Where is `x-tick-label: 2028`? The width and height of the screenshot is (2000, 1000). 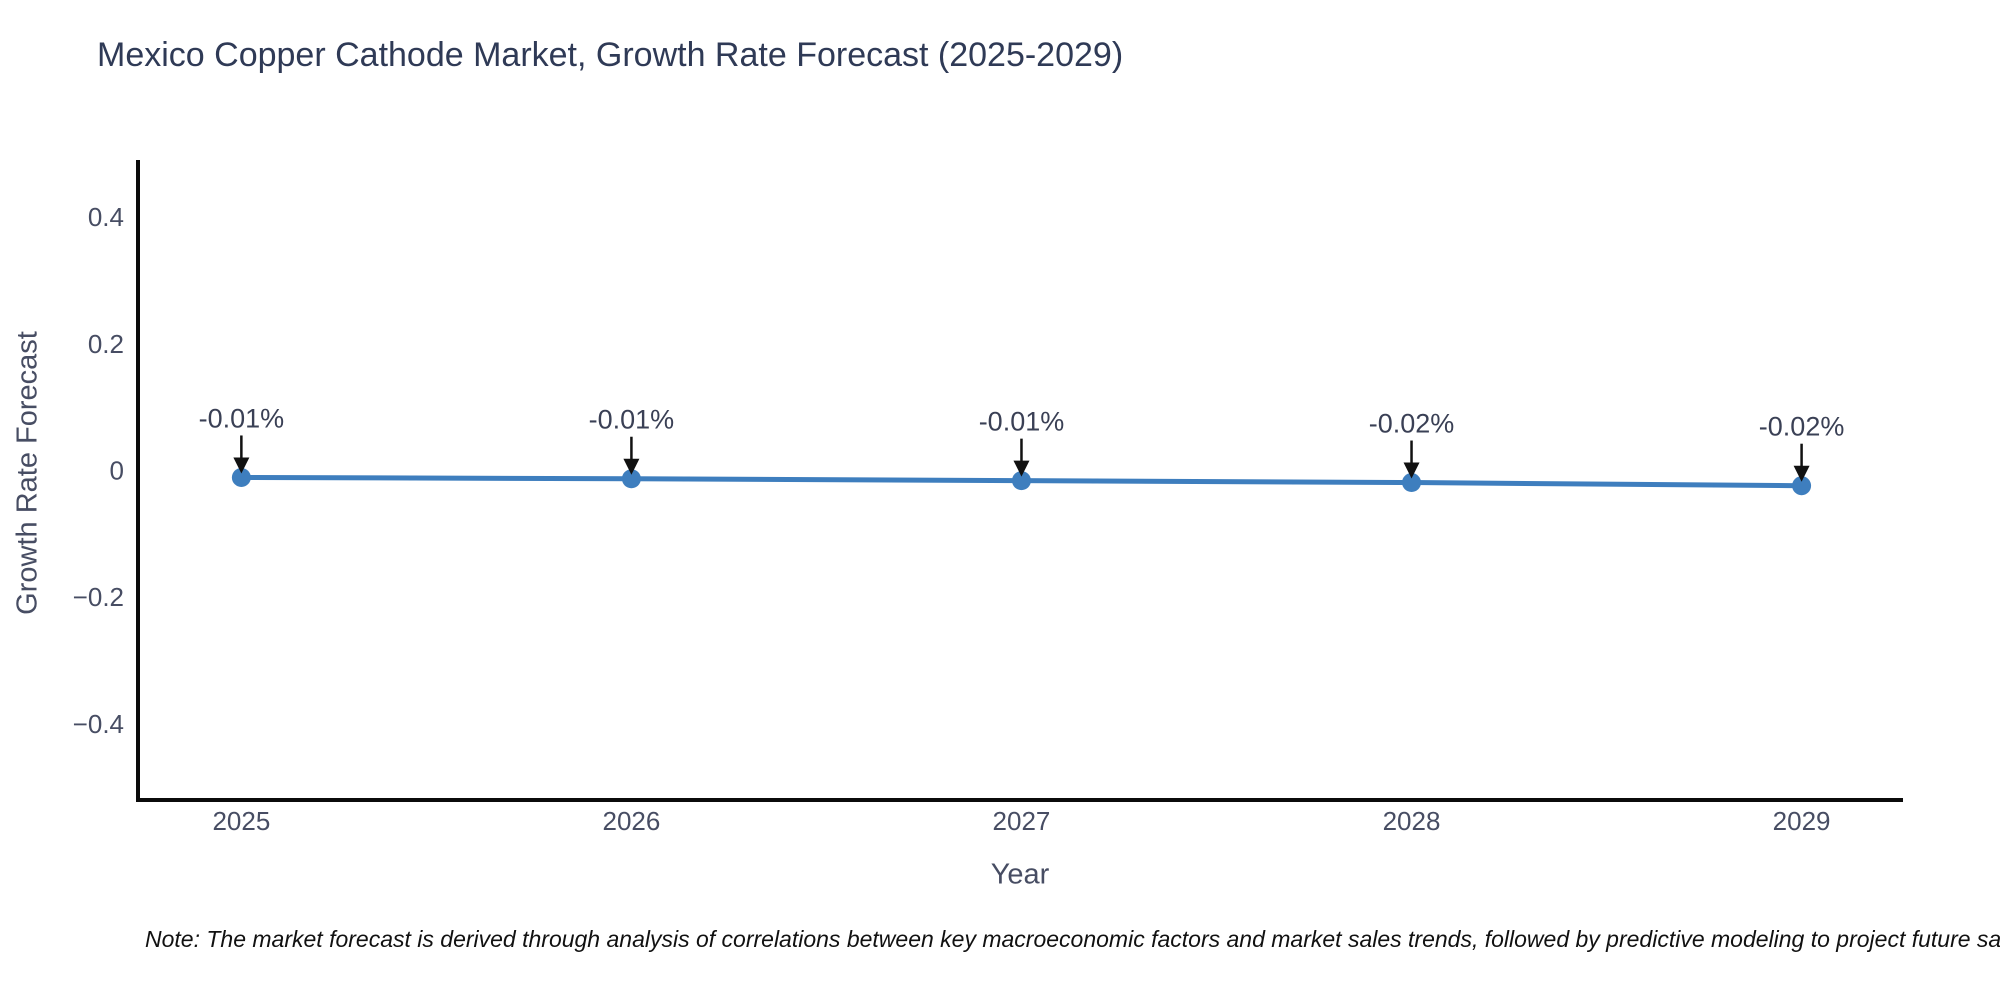
x-tick-label: 2028 is located at coordinates (1412, 821).